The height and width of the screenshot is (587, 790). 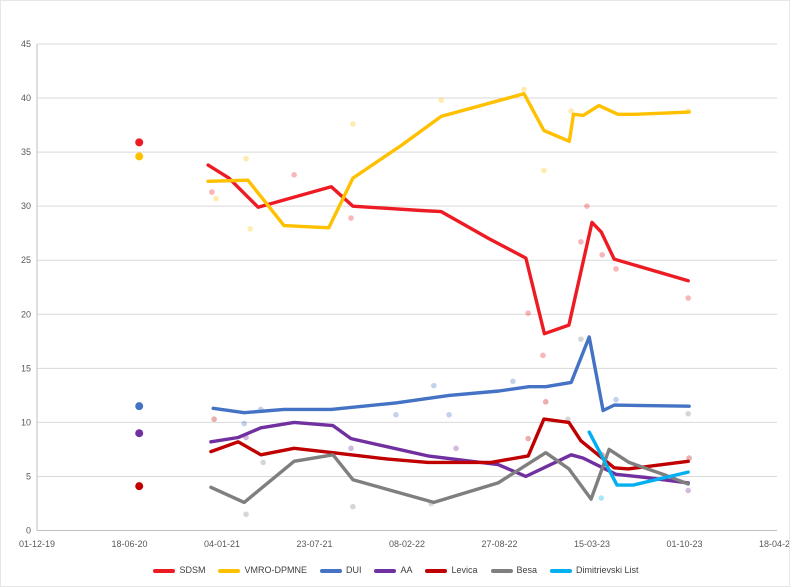 What do you see at coordinates (26, 314) in the screenshot?
I see `y-tick-label-20: 20` at bounding box center [26, 314].